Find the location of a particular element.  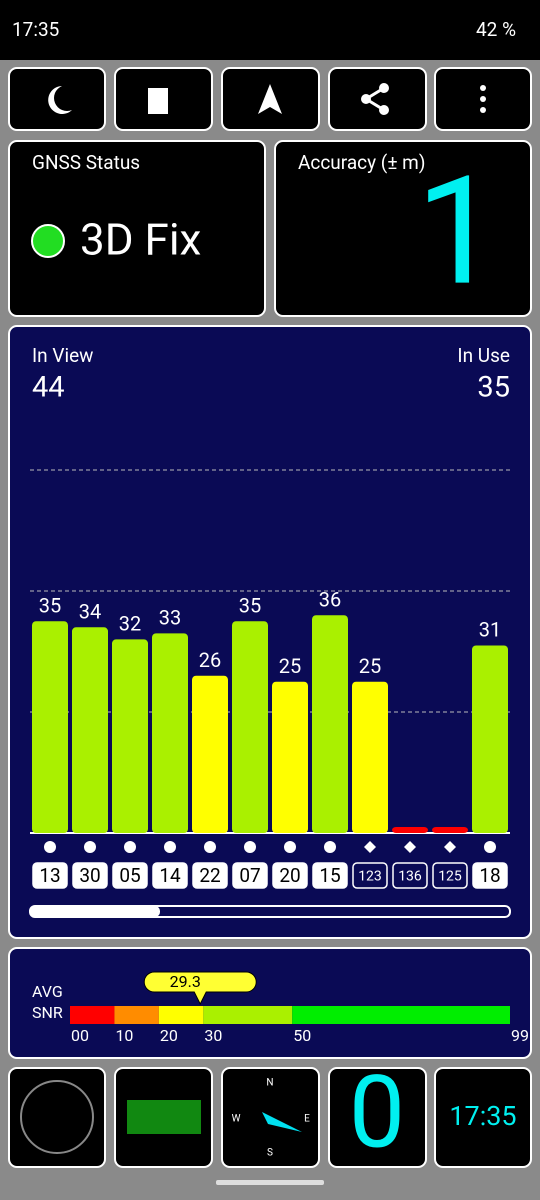

snr-label: 26 is located at coordinates (210, 660).